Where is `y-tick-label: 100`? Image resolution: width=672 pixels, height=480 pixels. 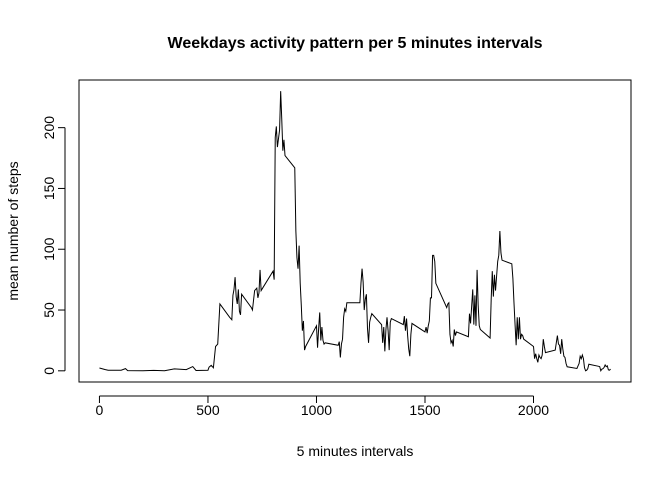 y-tick-label: 100 is located at coordinates (49, 249).